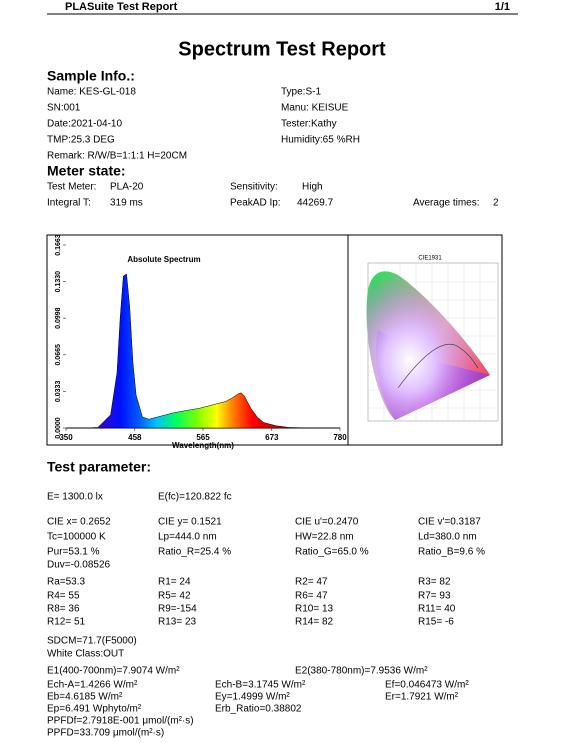 The height and width of the screenshot is (743, 565). Describe the element at coordinates (434, 582) in the screenshot. I see `field-text: R3= 82` at that location.